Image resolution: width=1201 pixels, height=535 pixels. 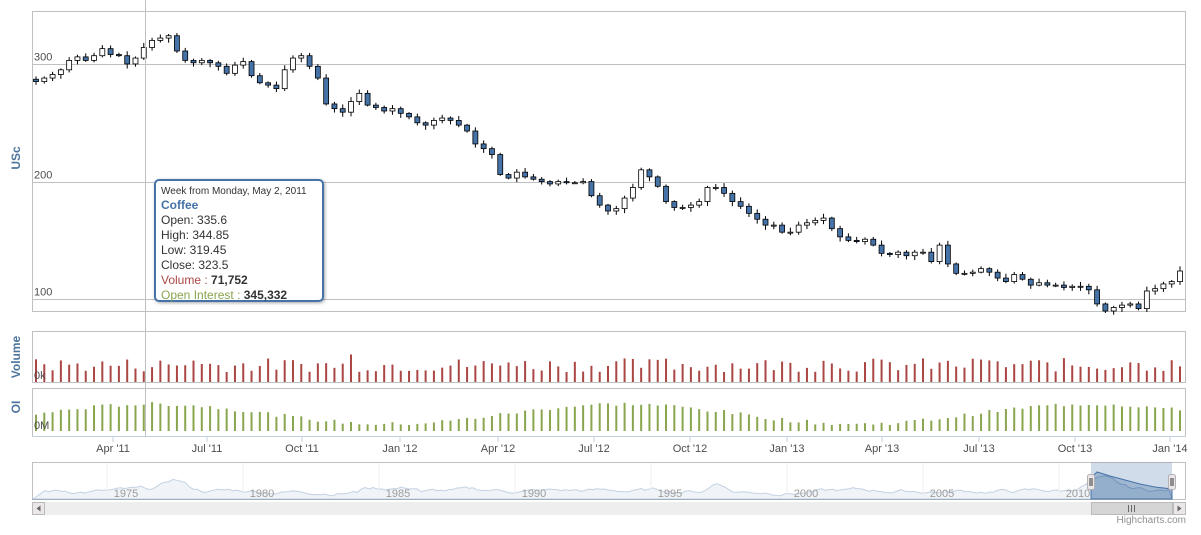 I want to click on navigator-selected-range, so click(x=1131, y=481).